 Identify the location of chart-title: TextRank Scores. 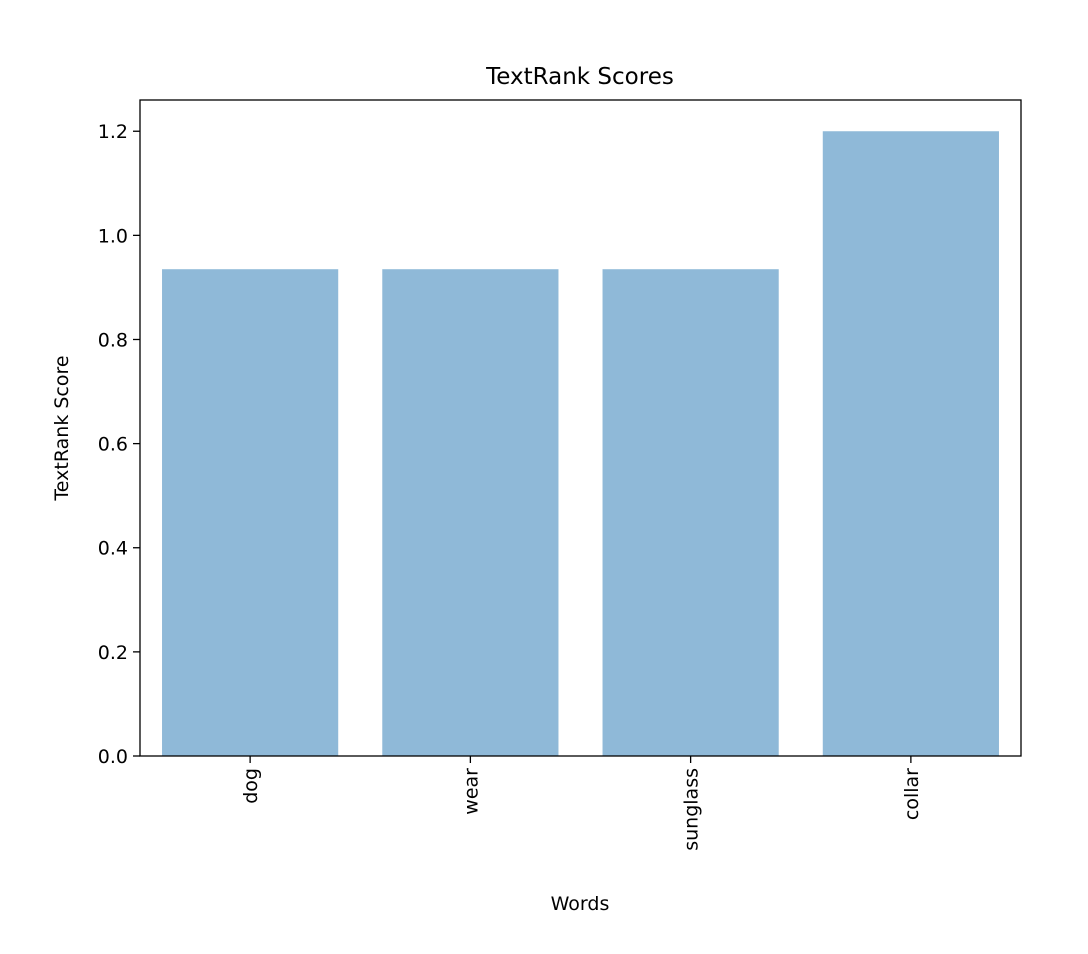
(579, 77).